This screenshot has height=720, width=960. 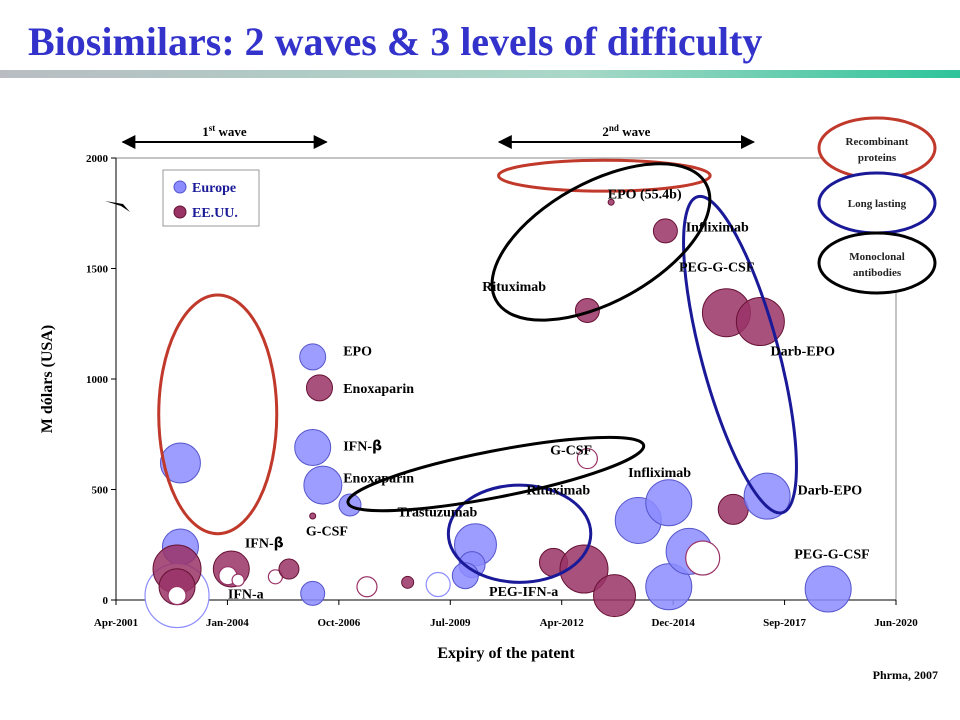 I want to click on x-tick-label: Oct-2006, so click(x=338, y=623).